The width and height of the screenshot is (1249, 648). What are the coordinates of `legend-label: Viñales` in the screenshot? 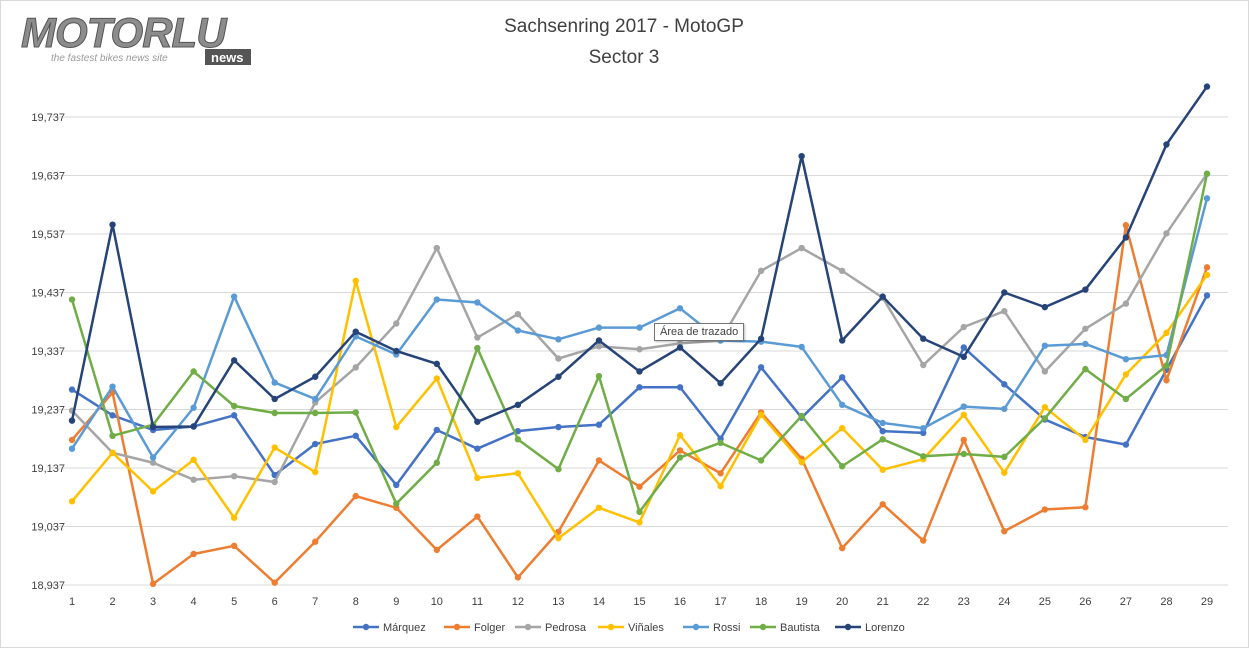 It's located at (646, 628).